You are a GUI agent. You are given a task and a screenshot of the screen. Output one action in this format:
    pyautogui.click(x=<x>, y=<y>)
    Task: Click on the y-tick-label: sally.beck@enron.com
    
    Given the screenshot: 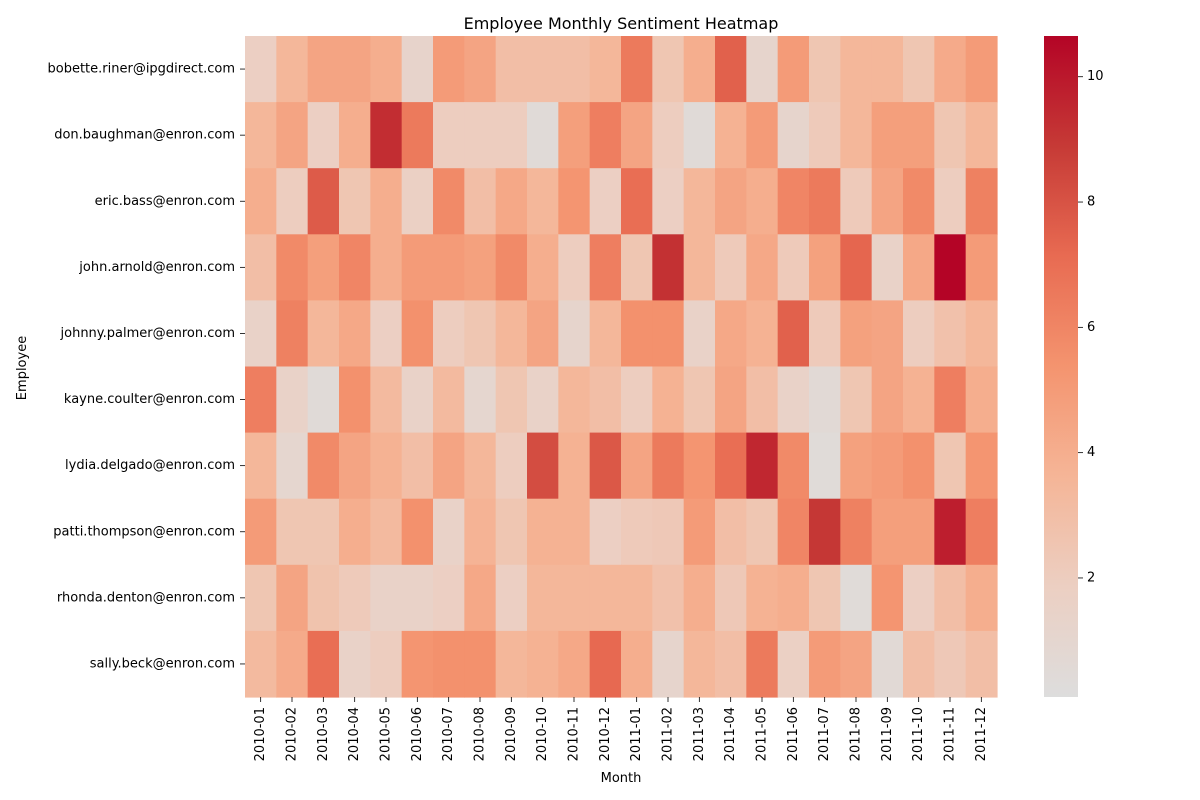 What is the action you would take?
    pyautogui.click(x=162, y=663)
    